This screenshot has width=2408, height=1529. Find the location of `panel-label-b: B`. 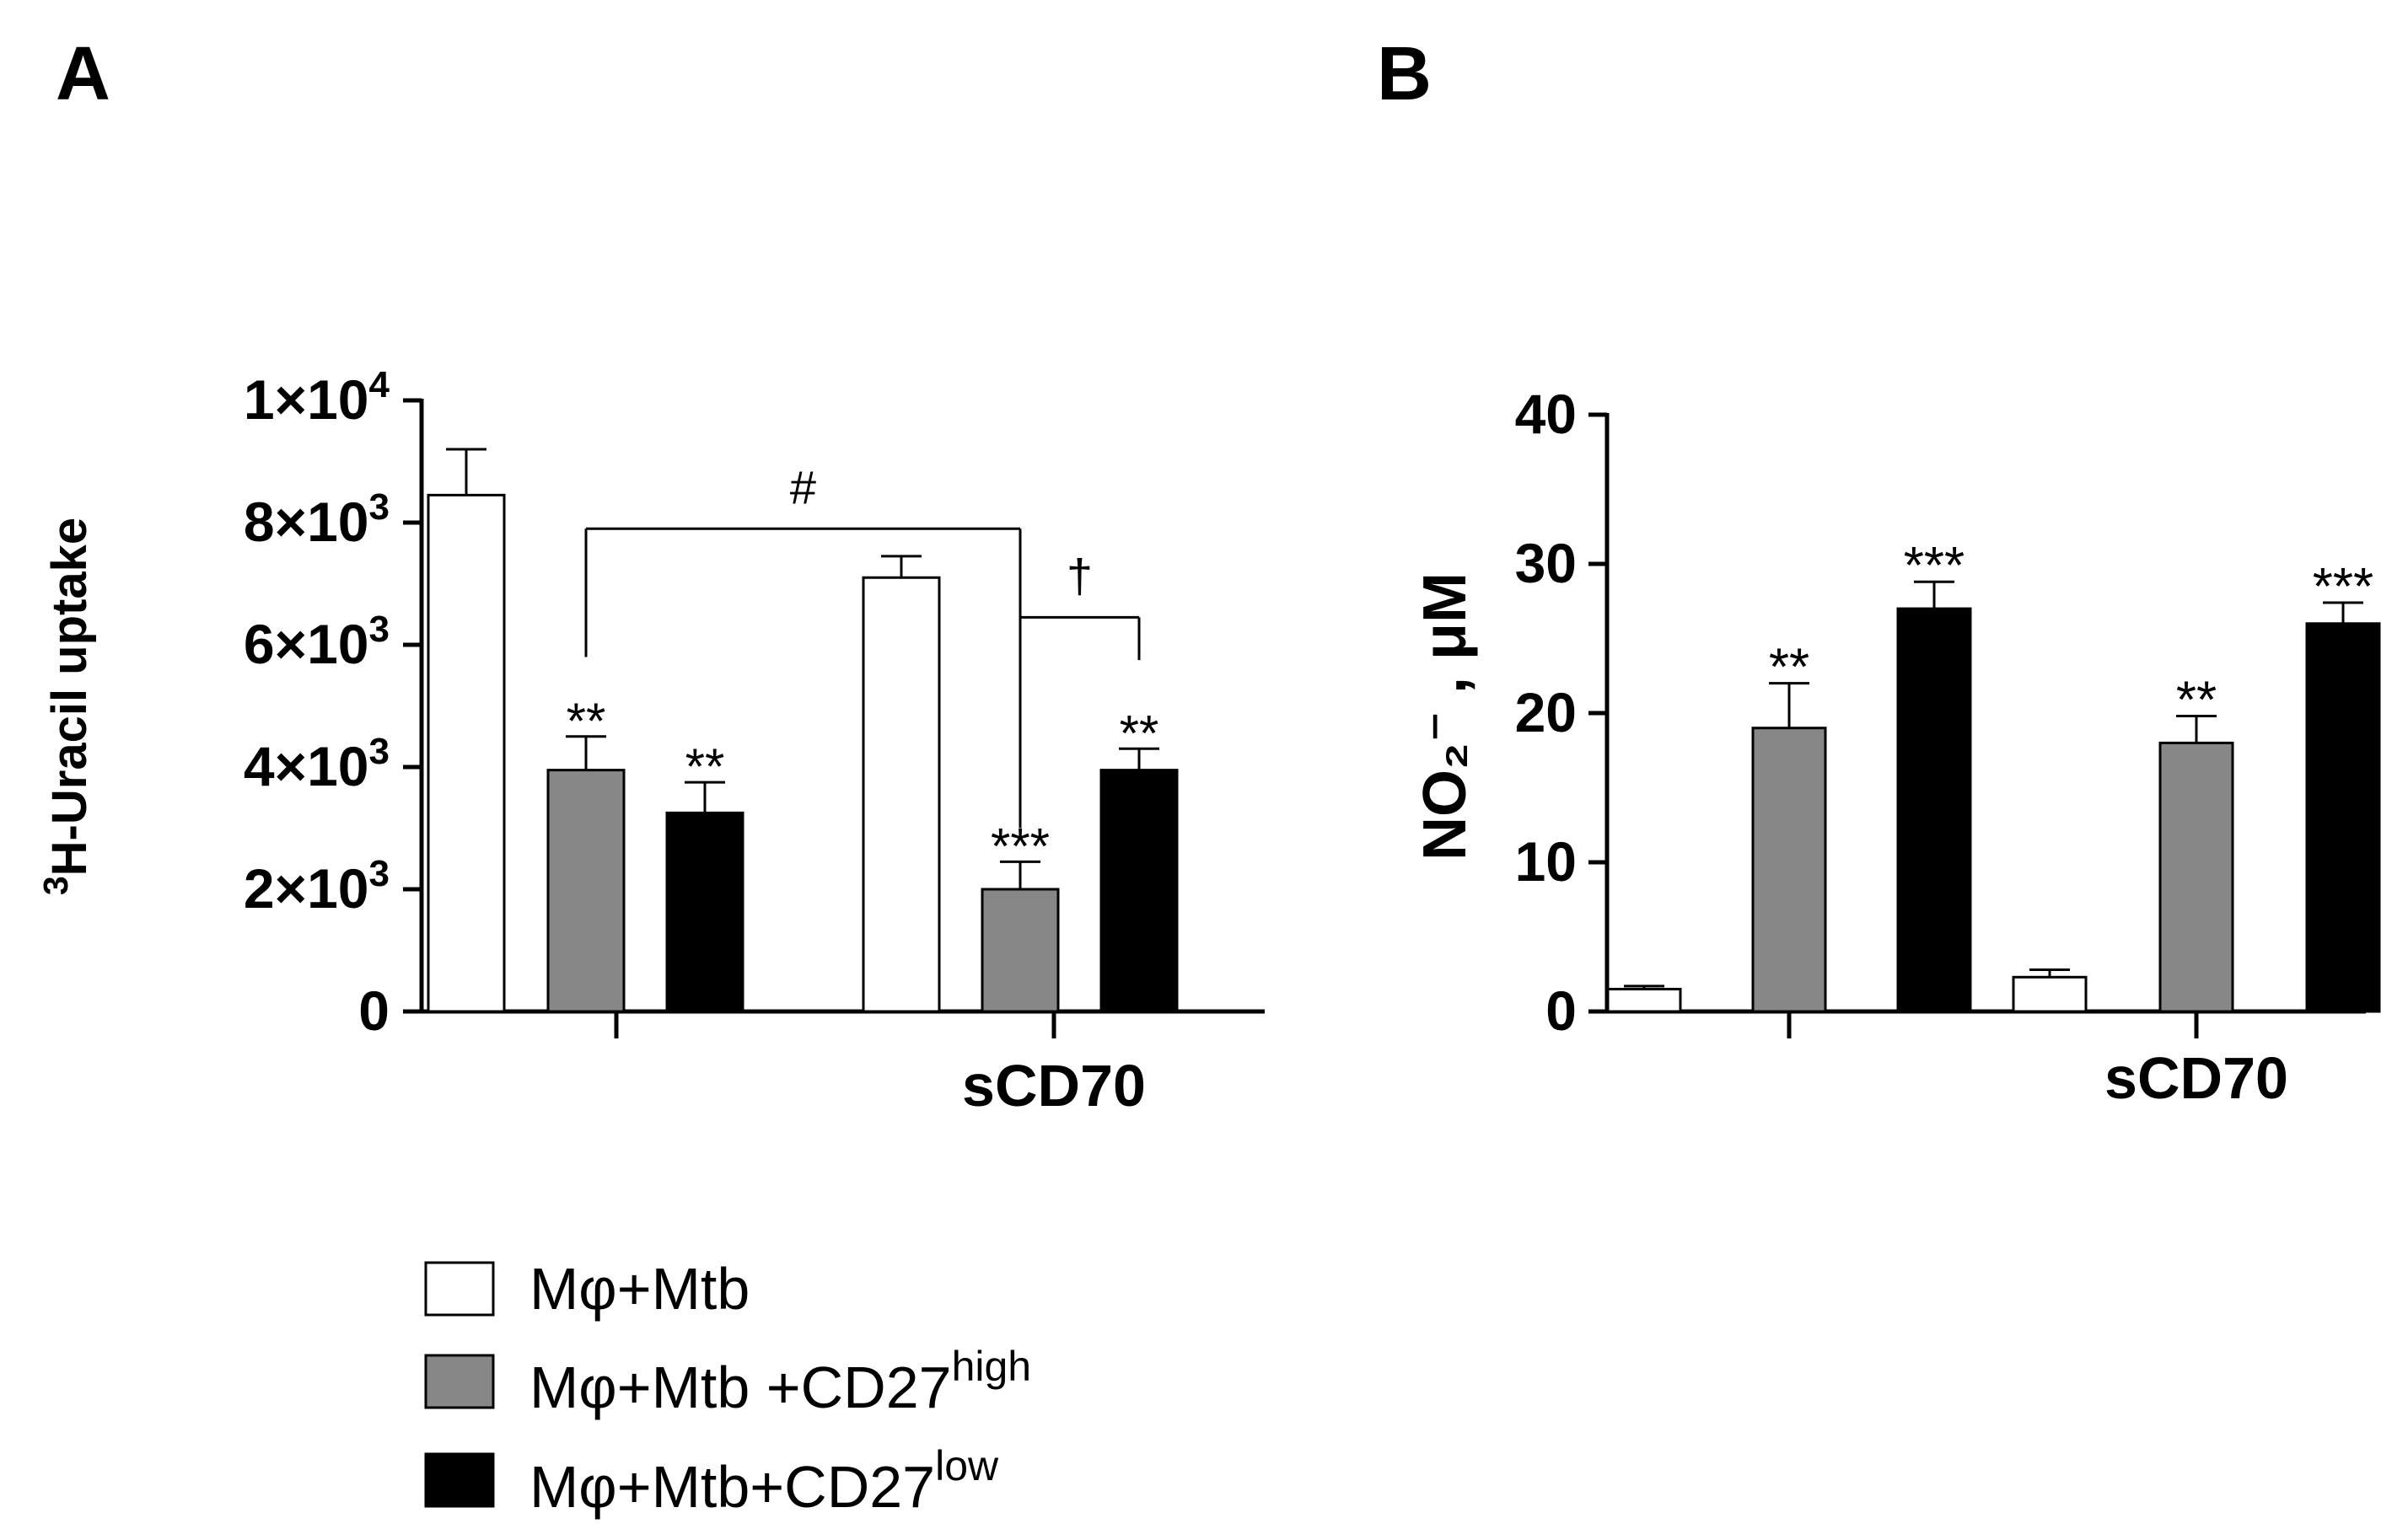

panel-label-b: B is located at coordinates (1405, 74).